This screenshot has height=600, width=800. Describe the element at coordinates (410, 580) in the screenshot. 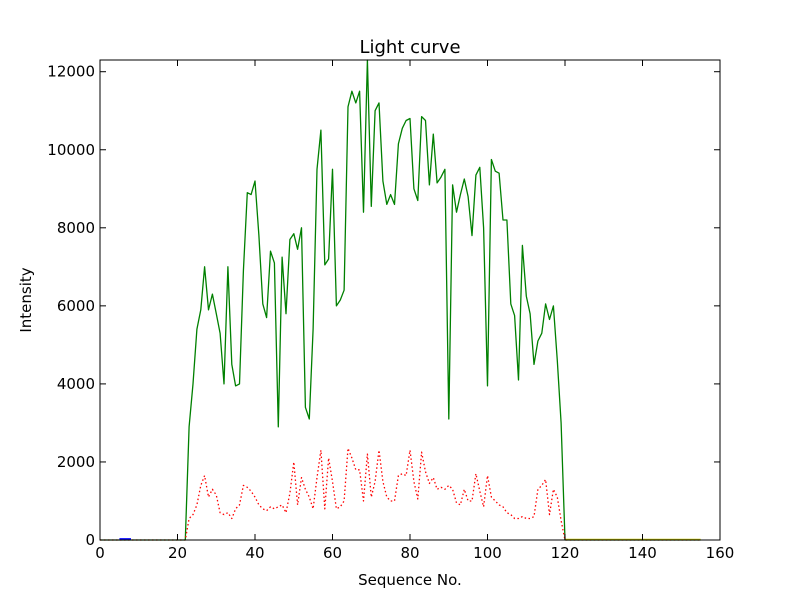

I see `x-axis-label: Sequence No.` at that location.